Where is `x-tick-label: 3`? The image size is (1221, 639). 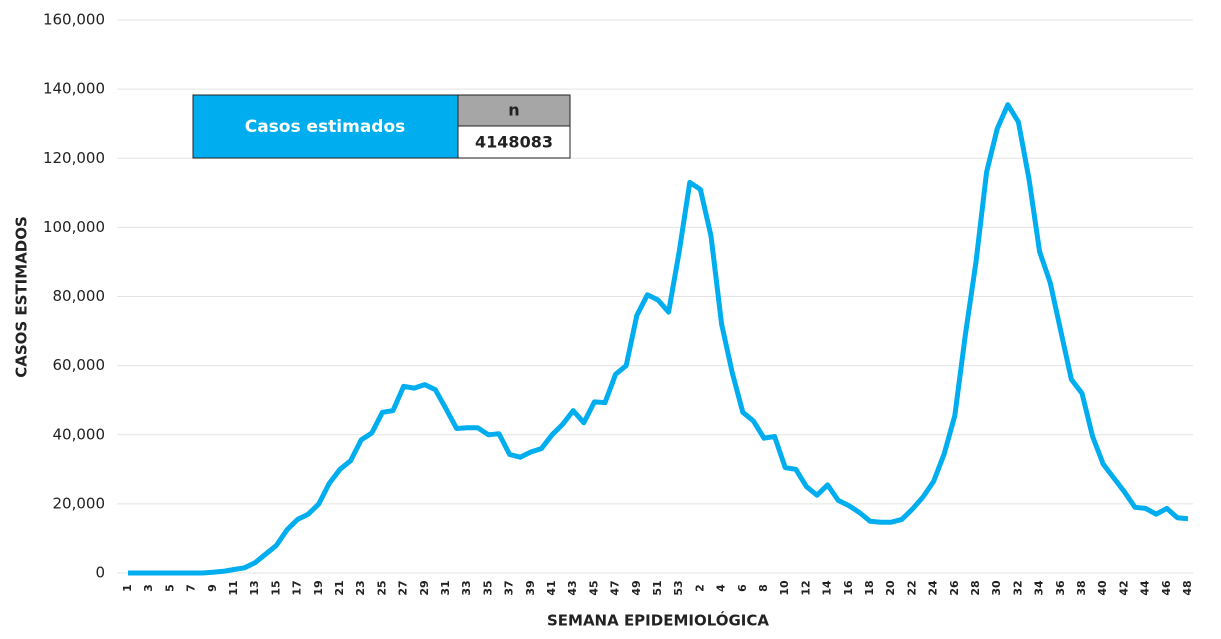 x-tick-label: 3 is located at coordinates (148, 588).